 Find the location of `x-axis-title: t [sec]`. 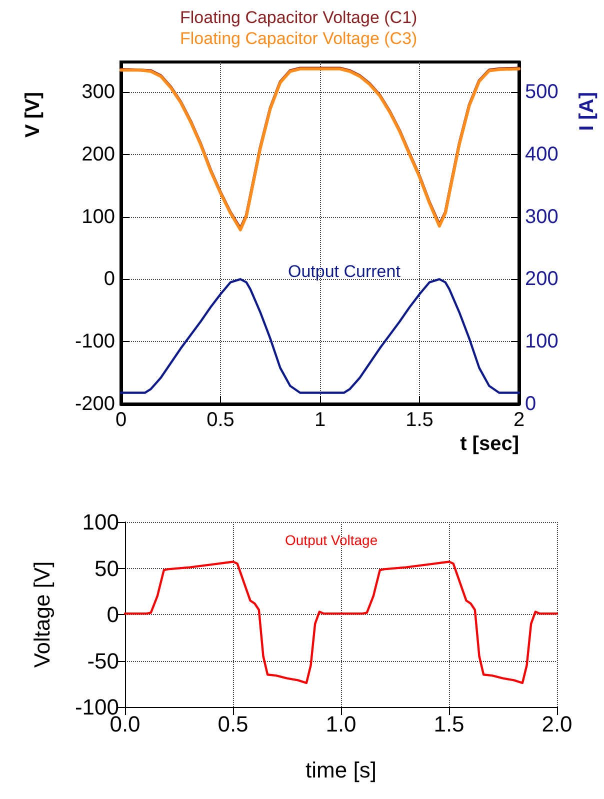

x-axis-title: t [sec] is located at coordinates (489, 444).